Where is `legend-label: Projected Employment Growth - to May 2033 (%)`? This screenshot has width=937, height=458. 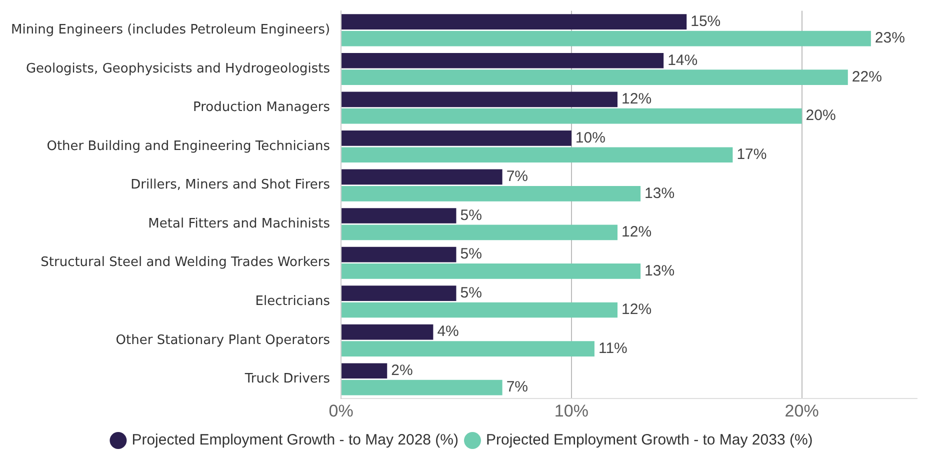 legend-label: Projected Employment Growth - to May 2033 (%) is located at coordinates (649, 440).